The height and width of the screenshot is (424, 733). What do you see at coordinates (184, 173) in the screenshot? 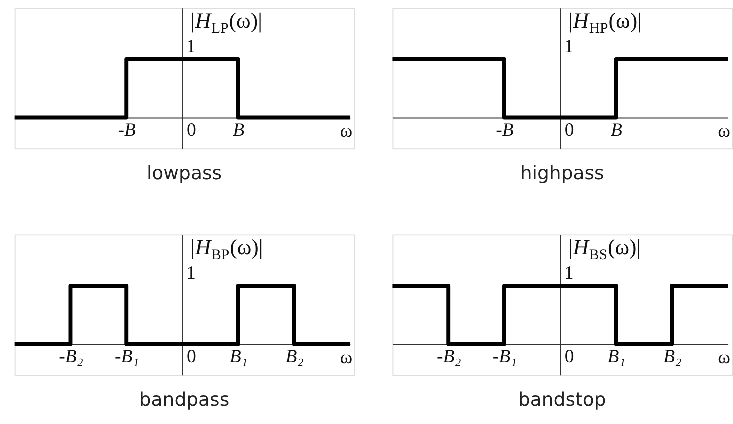
I see `text: lowpass` at bounding box center [184, 173].